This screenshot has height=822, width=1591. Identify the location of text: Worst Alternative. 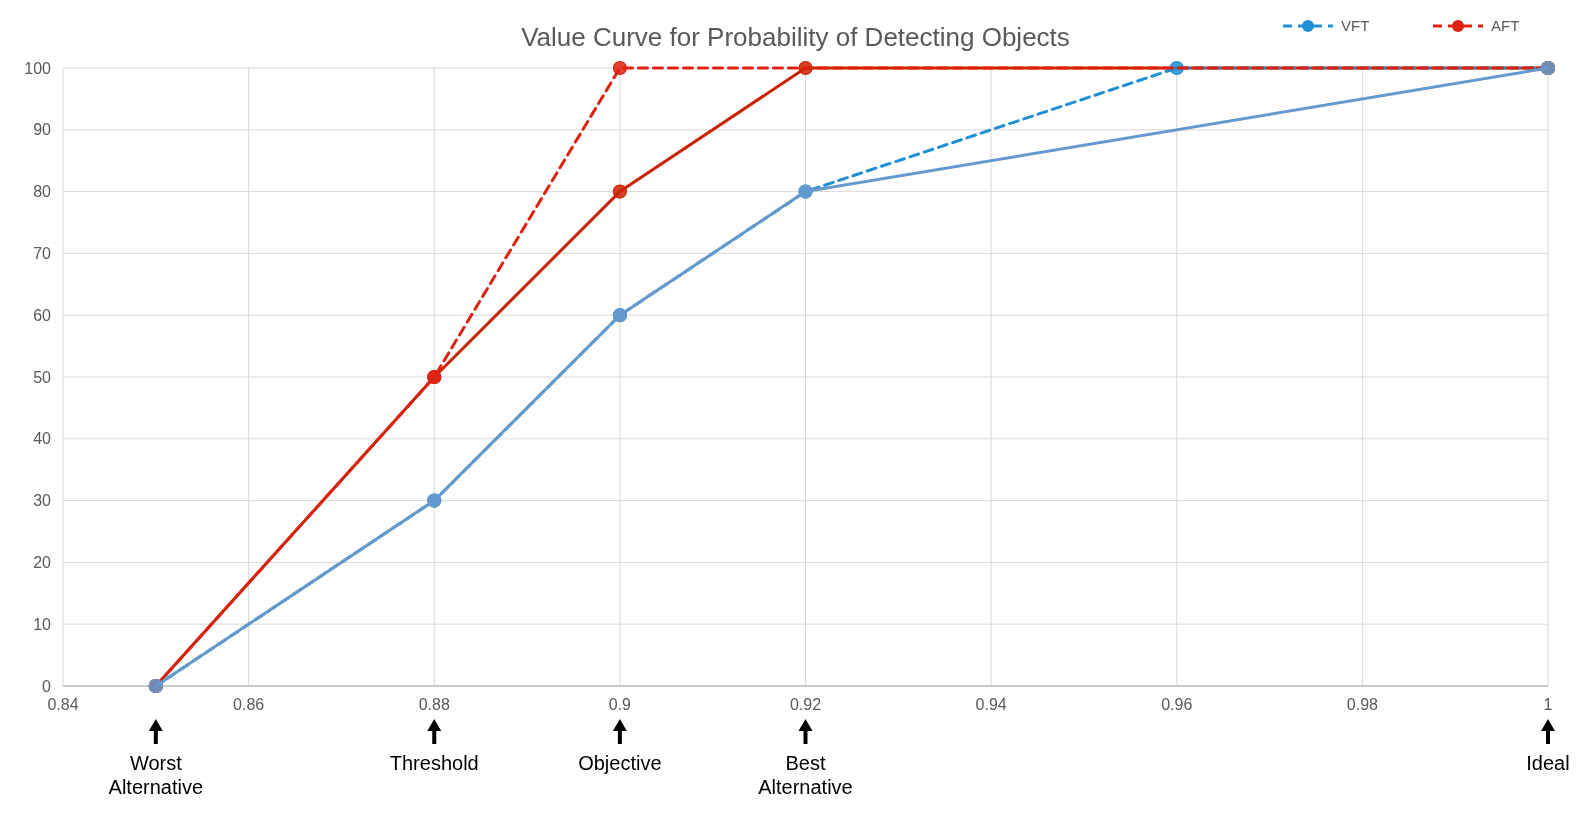
(156, 775).